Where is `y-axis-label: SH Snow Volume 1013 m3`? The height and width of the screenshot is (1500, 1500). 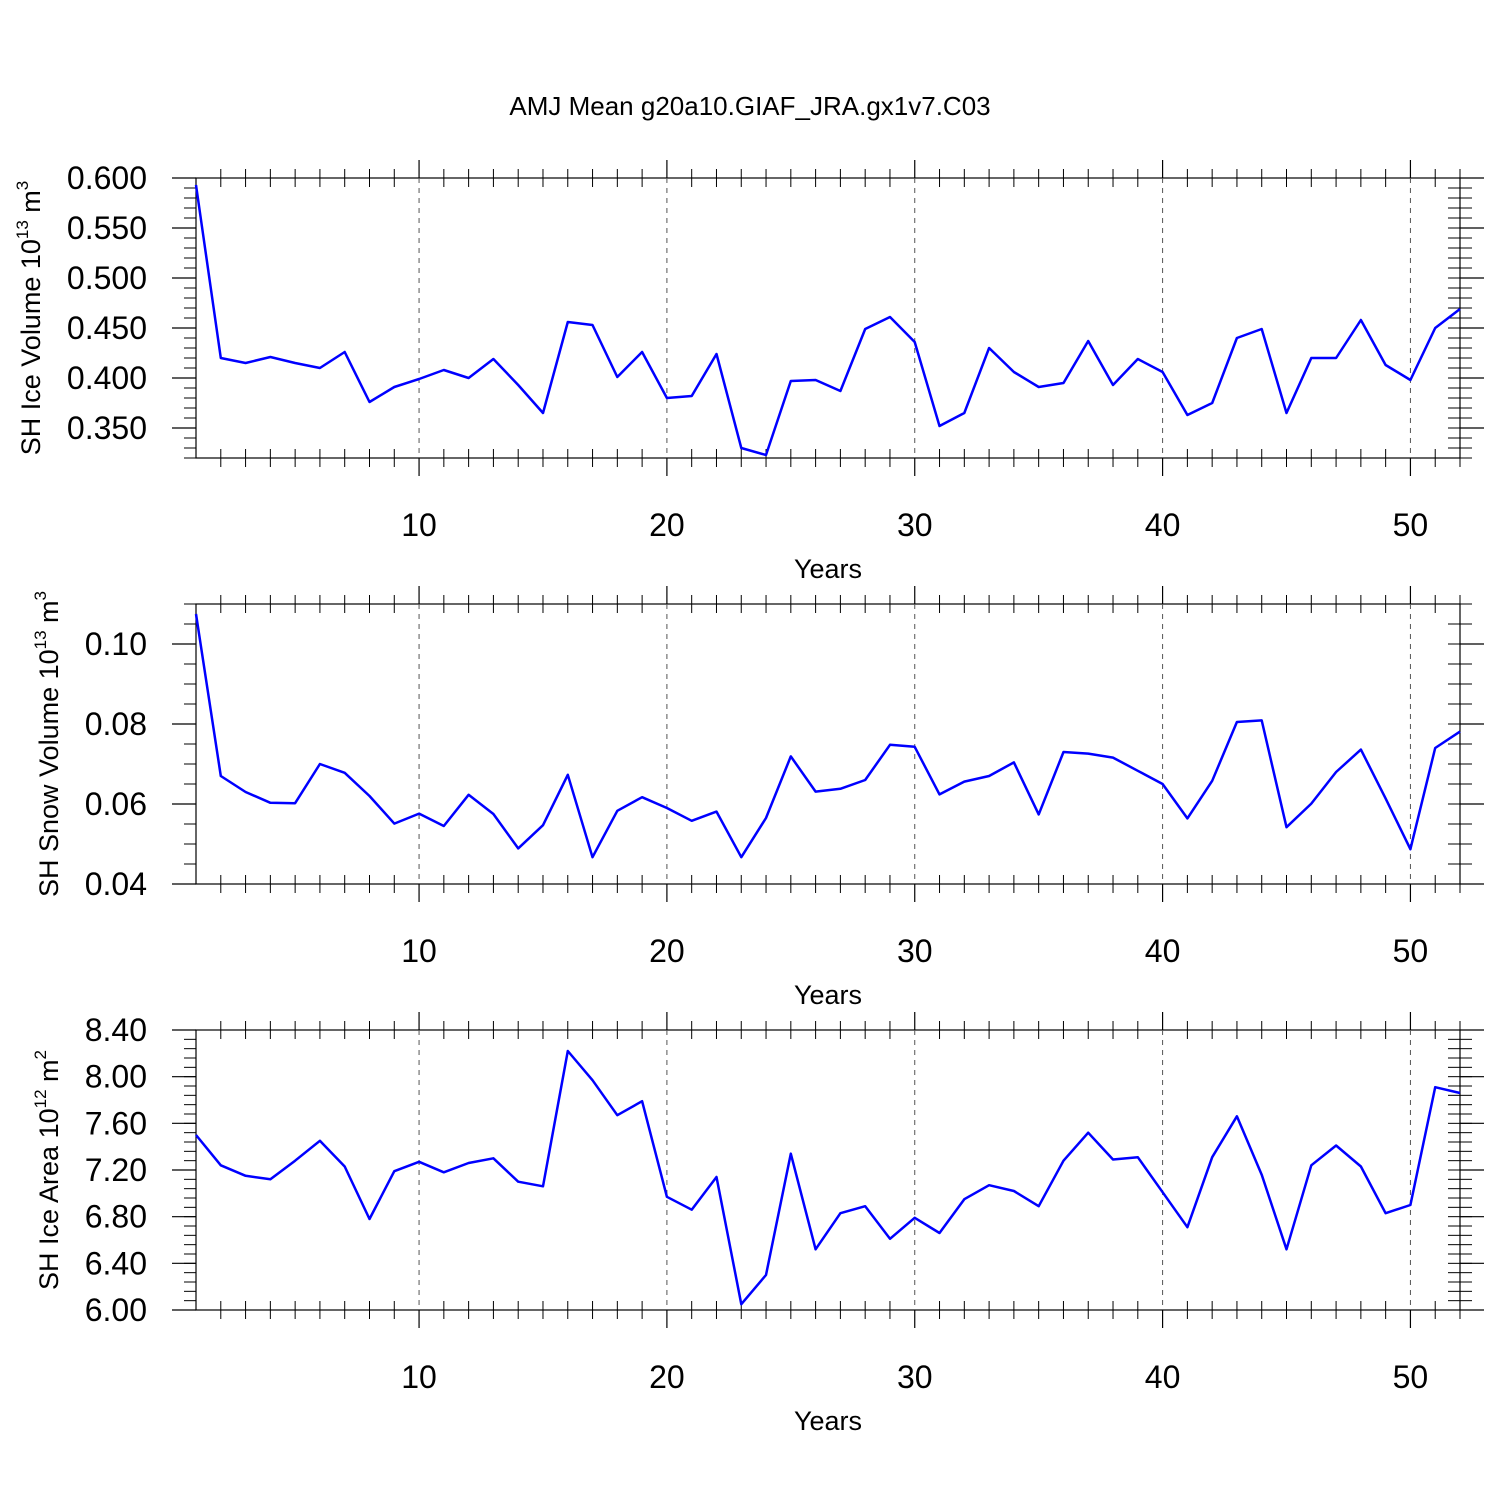
y-axis-label: SH Snow Volume 1013 m3 is located at coordinates (47, 744).